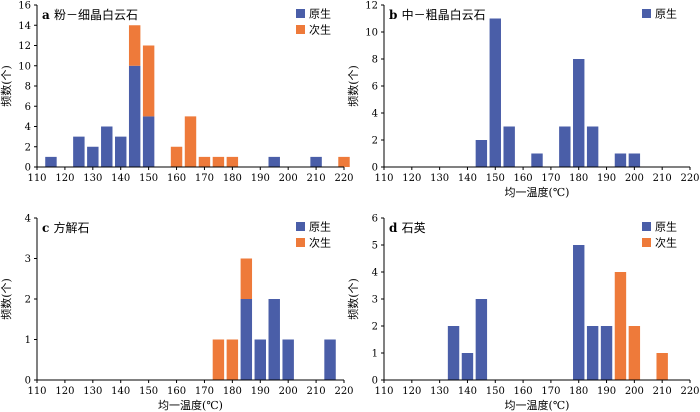  I want to click on panel-title: d 石英, so click(407, 228).